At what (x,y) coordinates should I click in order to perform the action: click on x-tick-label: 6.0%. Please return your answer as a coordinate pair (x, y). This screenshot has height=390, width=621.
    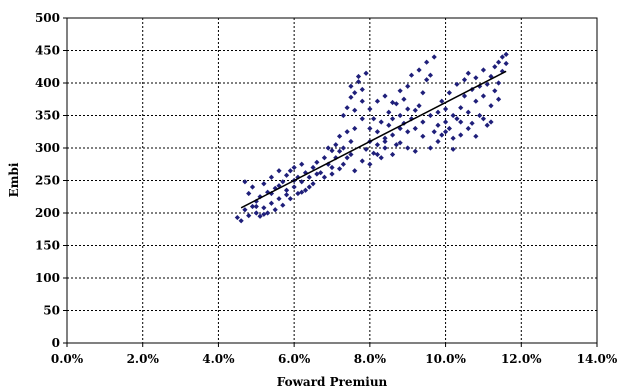
    Looking at the image, I should click on (294, 359).